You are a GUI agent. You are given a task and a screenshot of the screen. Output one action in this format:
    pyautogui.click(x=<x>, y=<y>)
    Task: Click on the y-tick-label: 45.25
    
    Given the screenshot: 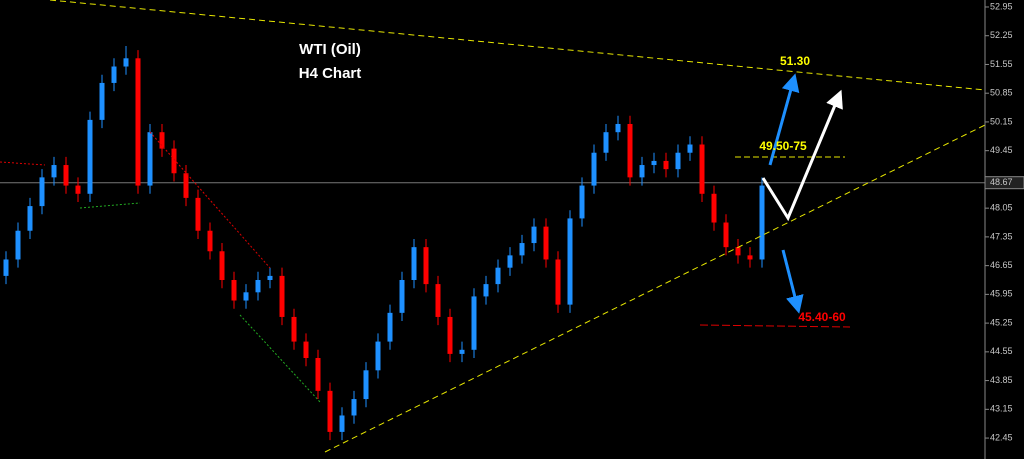 What is the action you would take?
    pyautogui.click(x=1001, y=322)
    